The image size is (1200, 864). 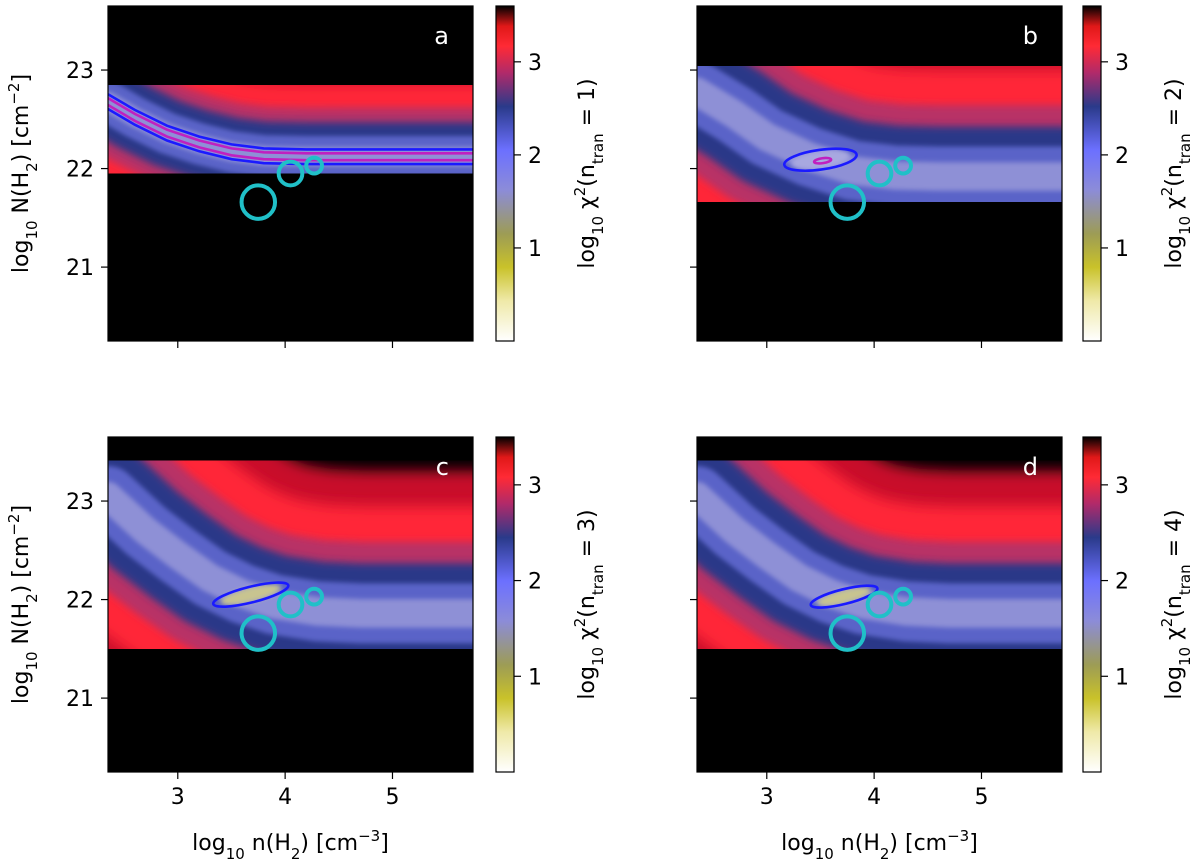 What do you see at coordinates (442, 467) in the screenshot?
I see `panel-letter: c` at bounding box center [442, 467].